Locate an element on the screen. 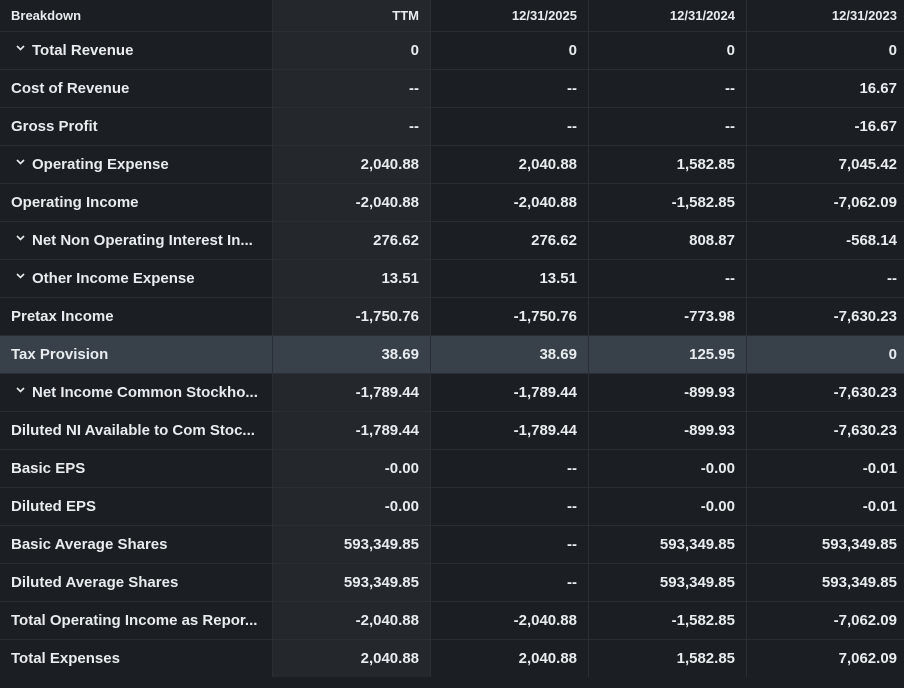 The height and width of the screenshot is (688, 904). value-cell-2024: 125.95 is located at coordinates (667, 354).